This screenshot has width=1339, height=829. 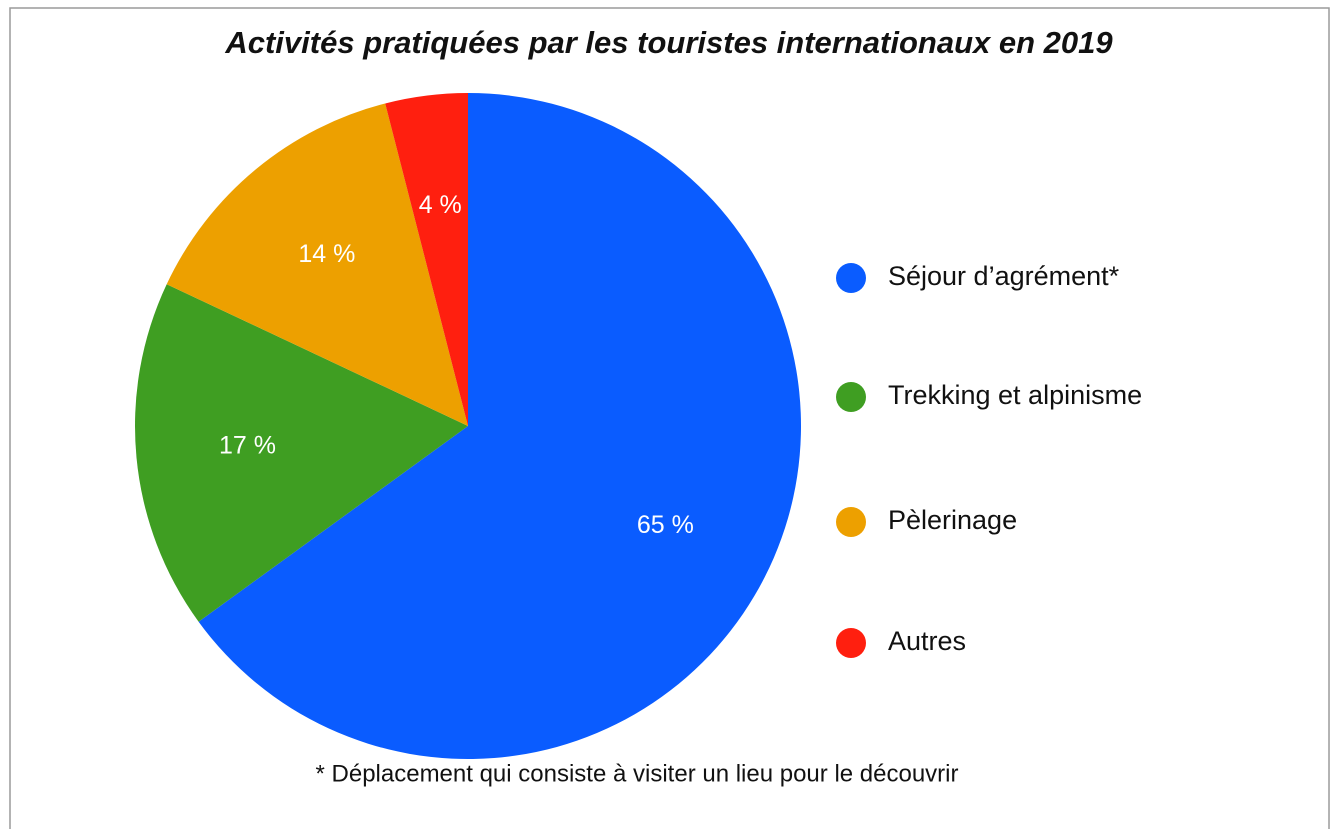 What do you see at coordinates (1004, 276) in the screenshot?
I see `legend-label: Séjour d’agrément*` at bounding box center [1004, 276].